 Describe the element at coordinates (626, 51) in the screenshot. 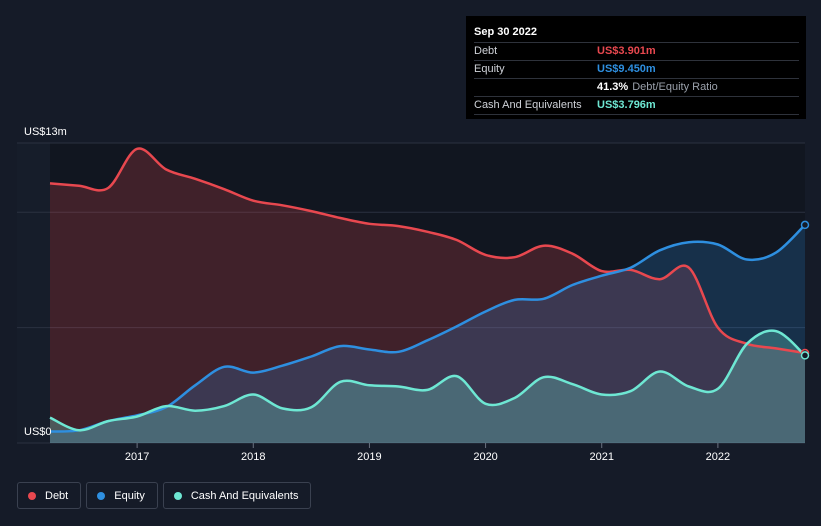

I see `tooltip-value-debt: US$3.901m` at that location.